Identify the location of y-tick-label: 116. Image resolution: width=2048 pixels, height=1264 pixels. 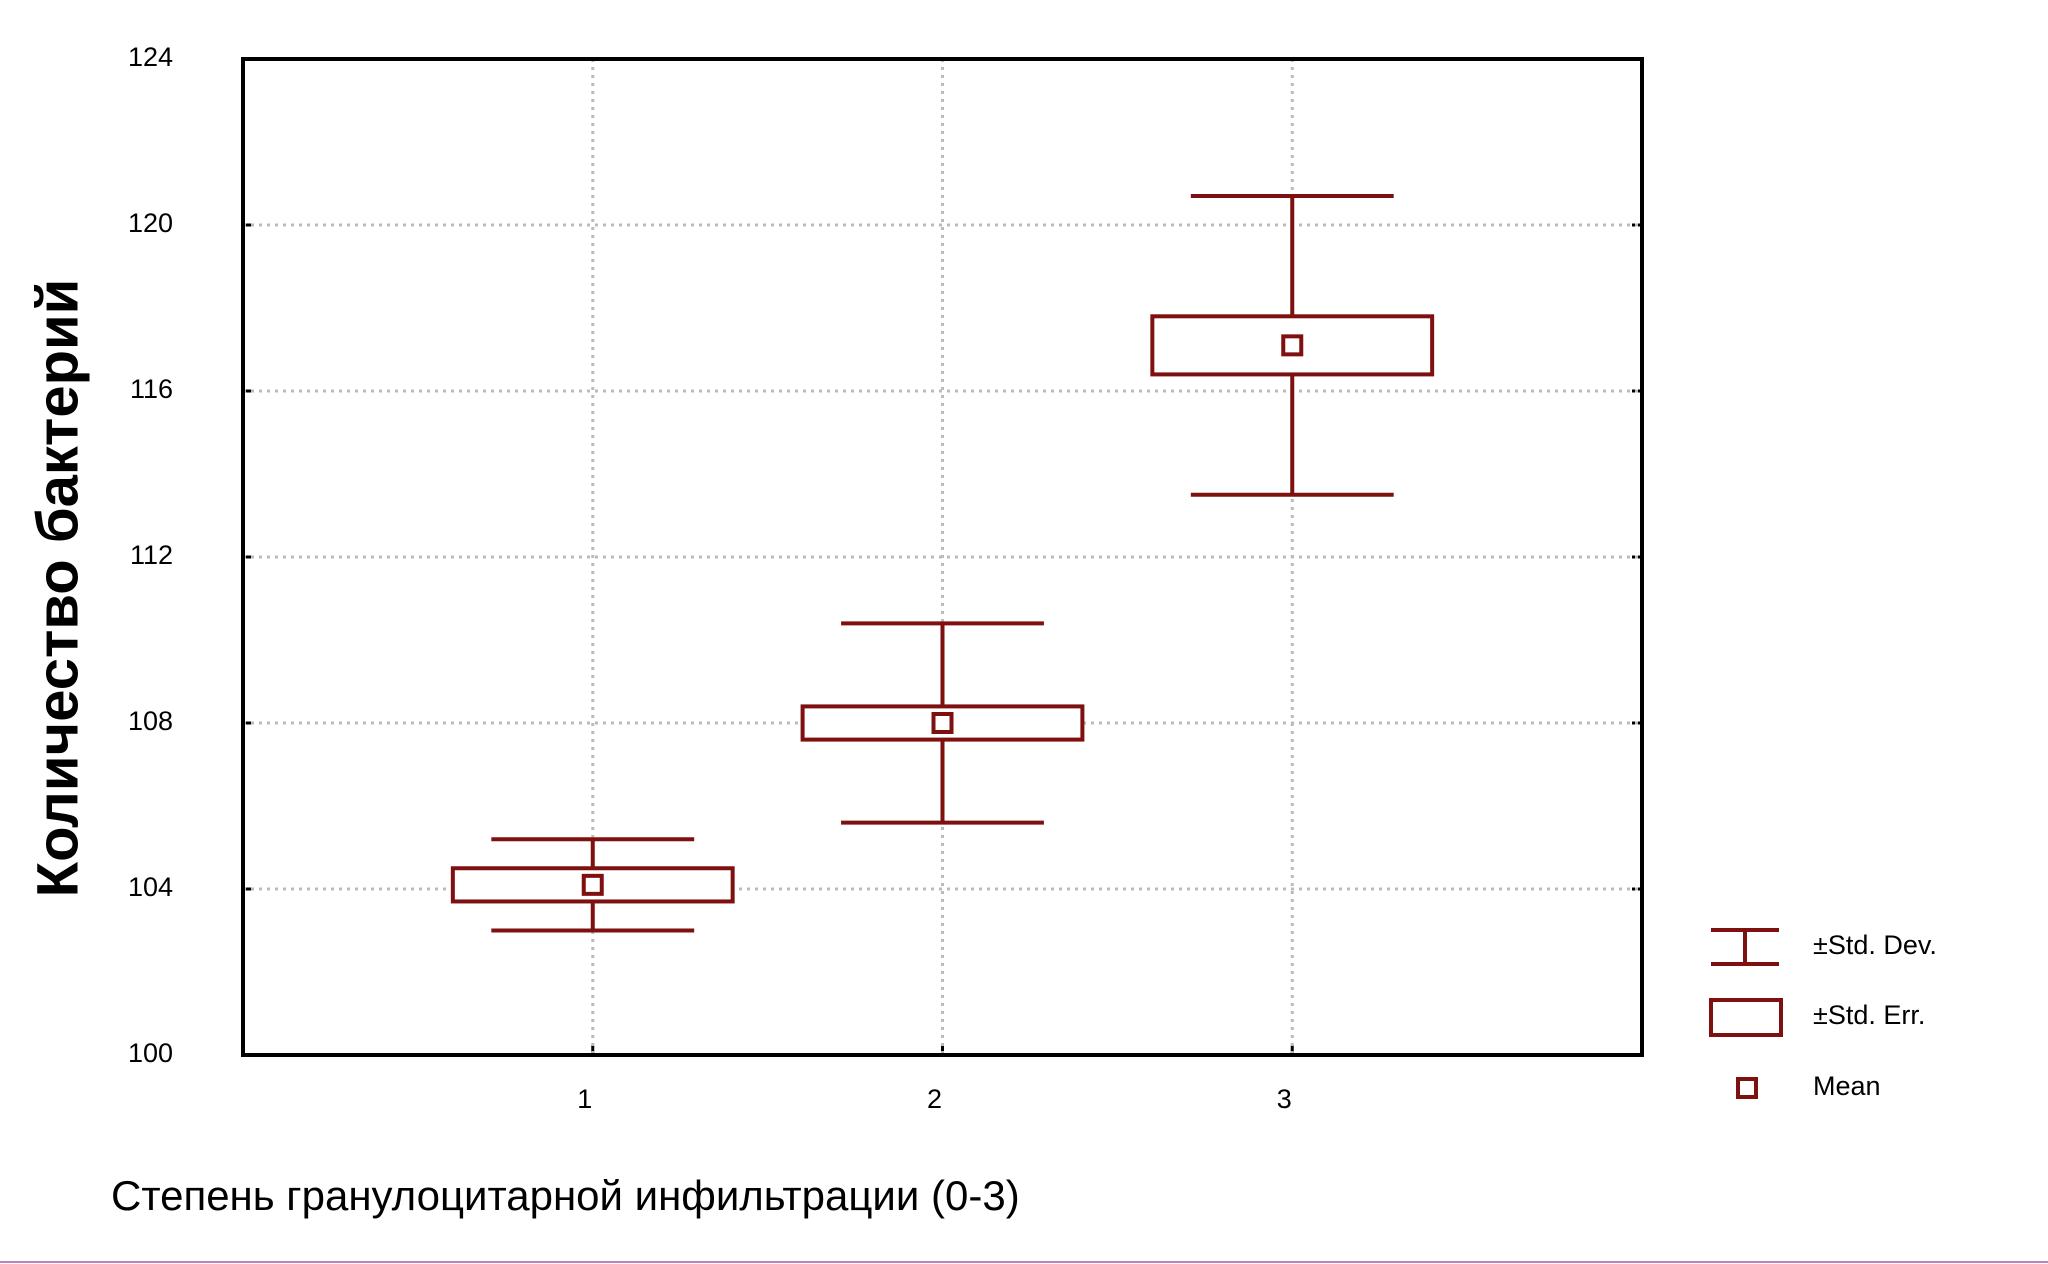
(151, 389).